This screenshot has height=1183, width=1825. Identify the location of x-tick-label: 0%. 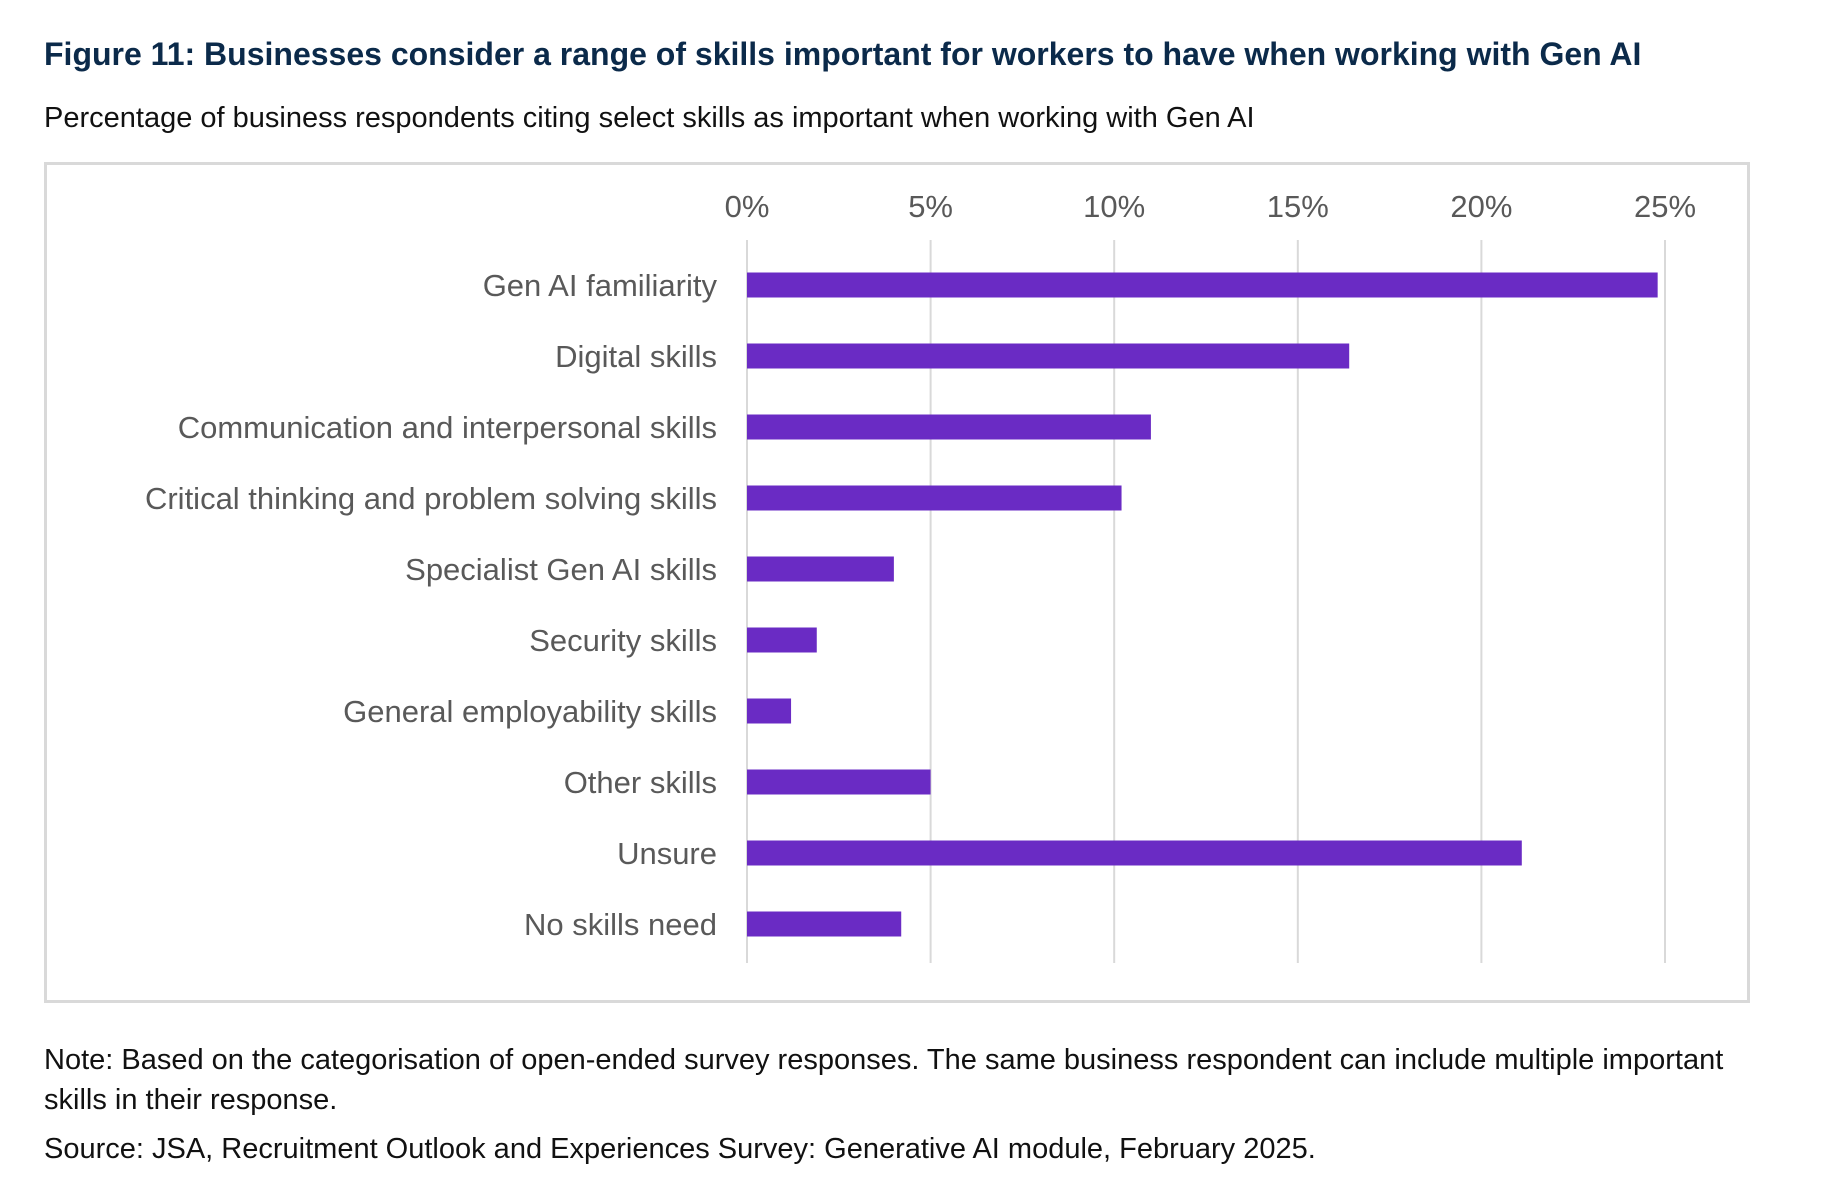
(747, 206).